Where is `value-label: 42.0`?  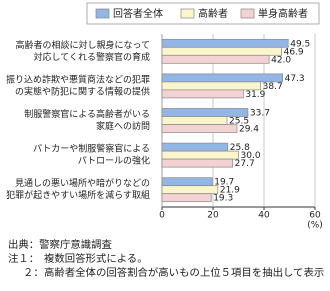 value-label: 42.0 is located at coordinates (281, 60).